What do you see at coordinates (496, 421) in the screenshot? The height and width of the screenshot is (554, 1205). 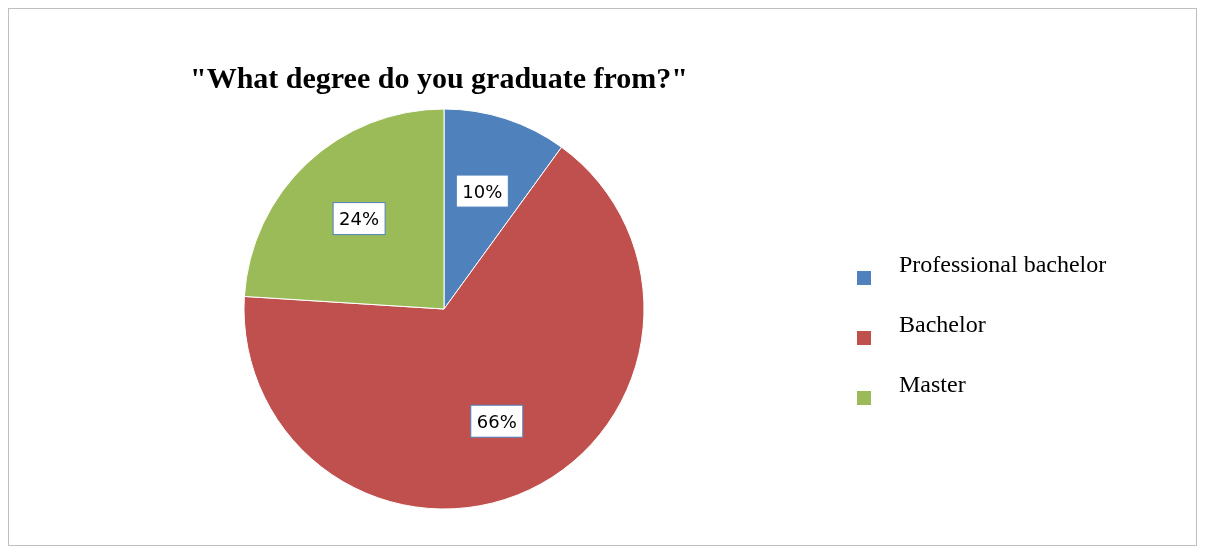 I see `data-label: 66%` at bounding box center [496, 421].